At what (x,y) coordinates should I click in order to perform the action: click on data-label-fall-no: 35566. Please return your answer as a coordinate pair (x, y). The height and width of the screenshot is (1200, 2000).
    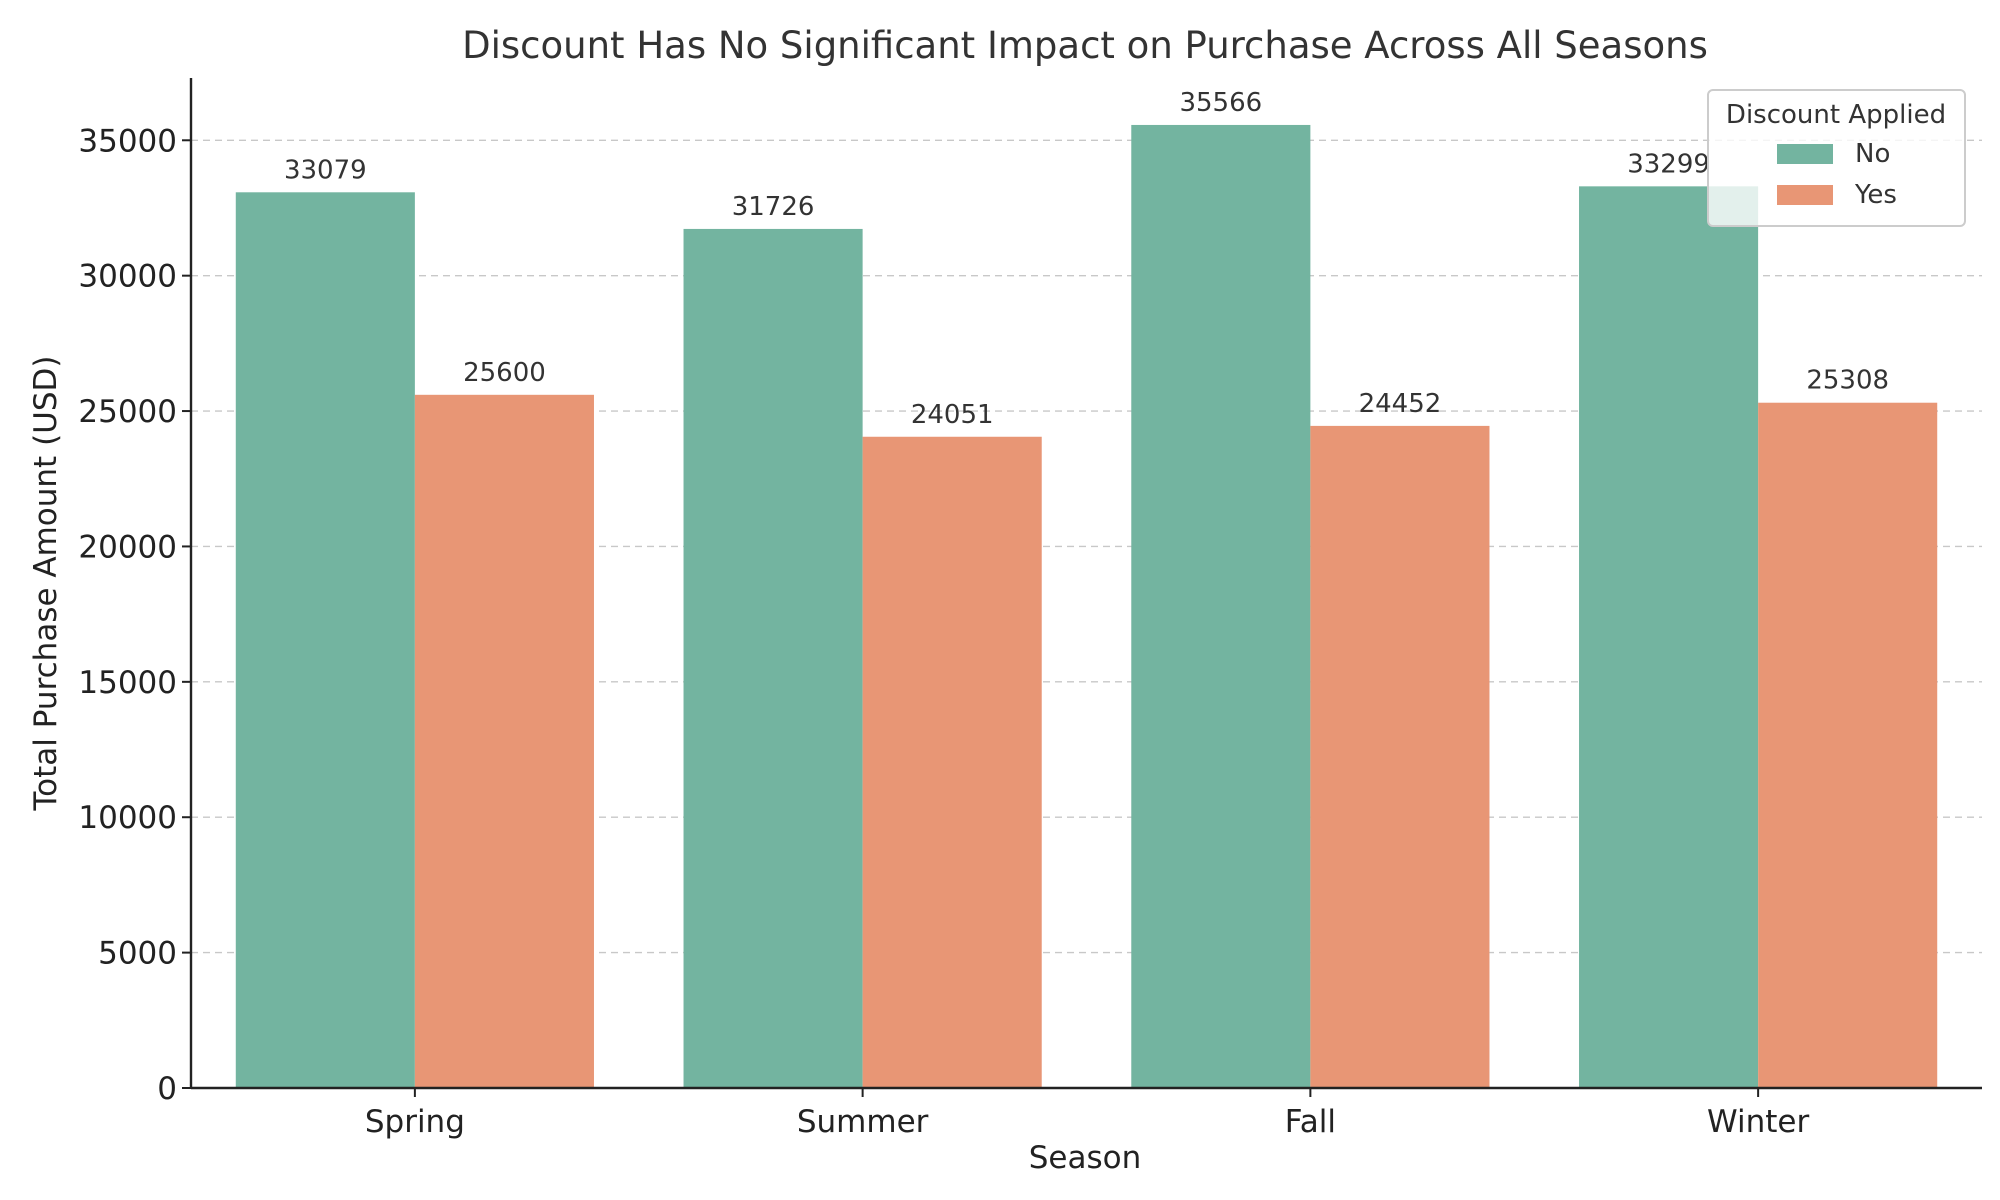
    Looking at the image, I should click on (1220, 103).